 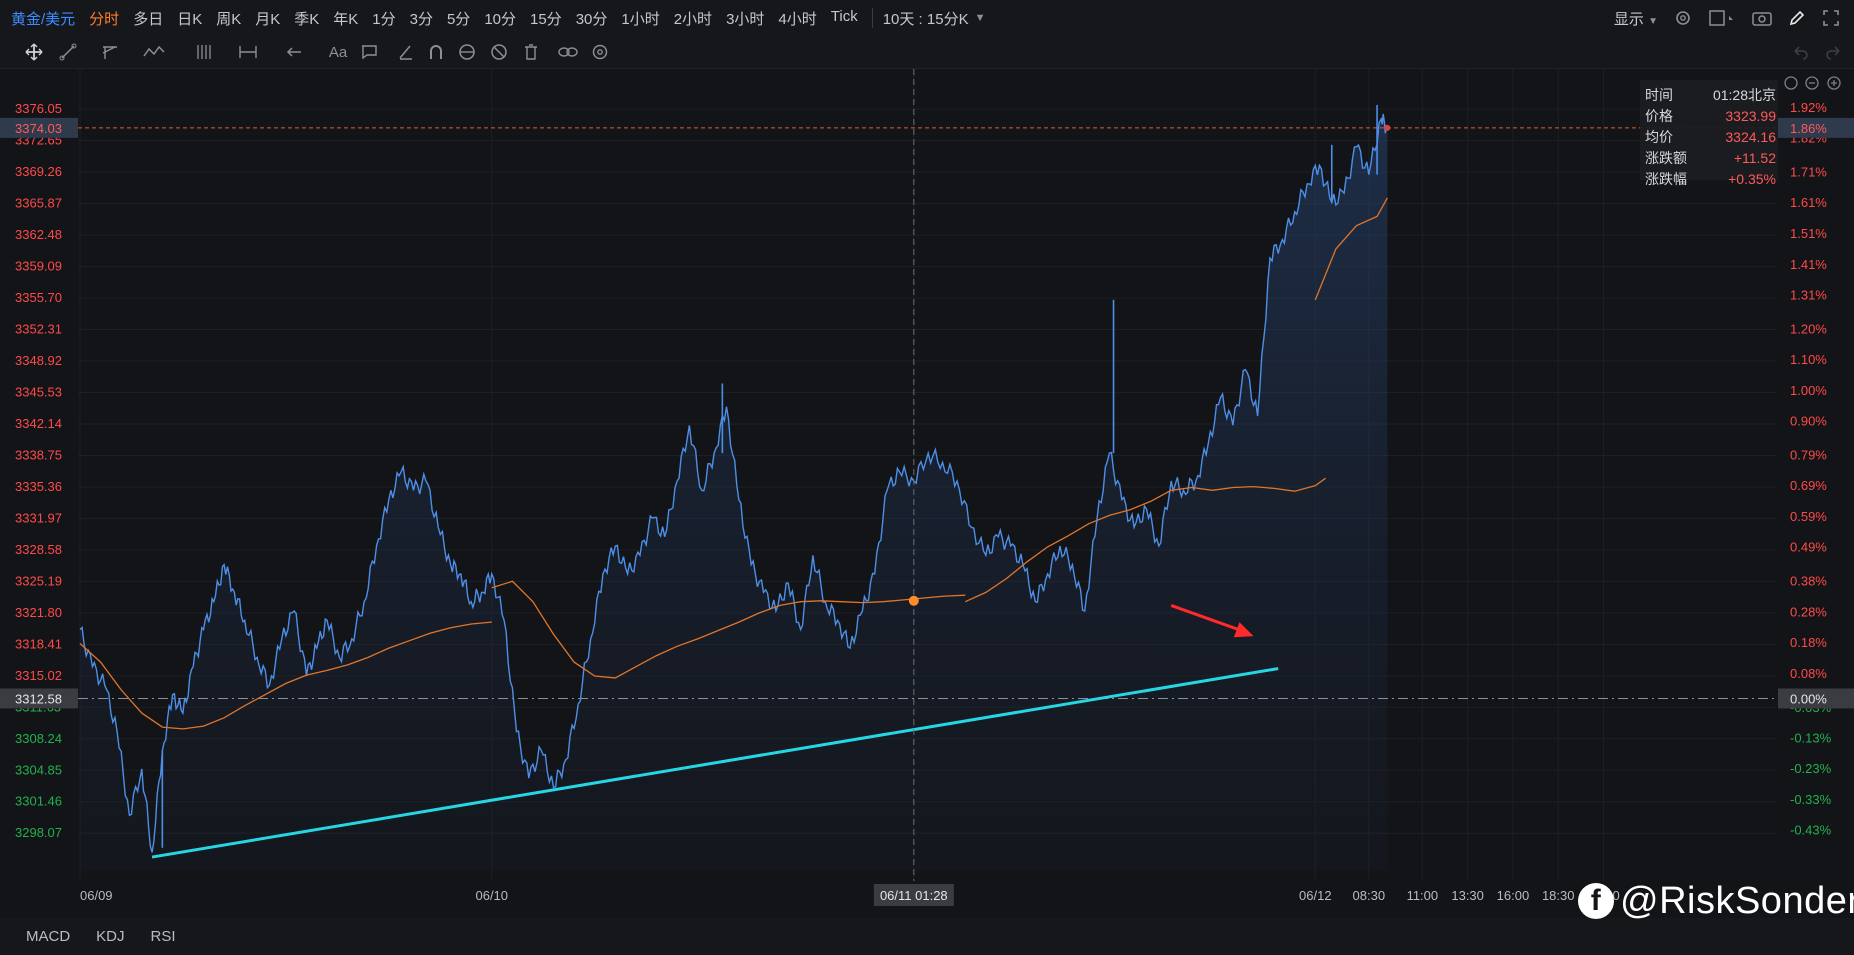 I want to click on settings-icon, so click(x=1683, y=18).